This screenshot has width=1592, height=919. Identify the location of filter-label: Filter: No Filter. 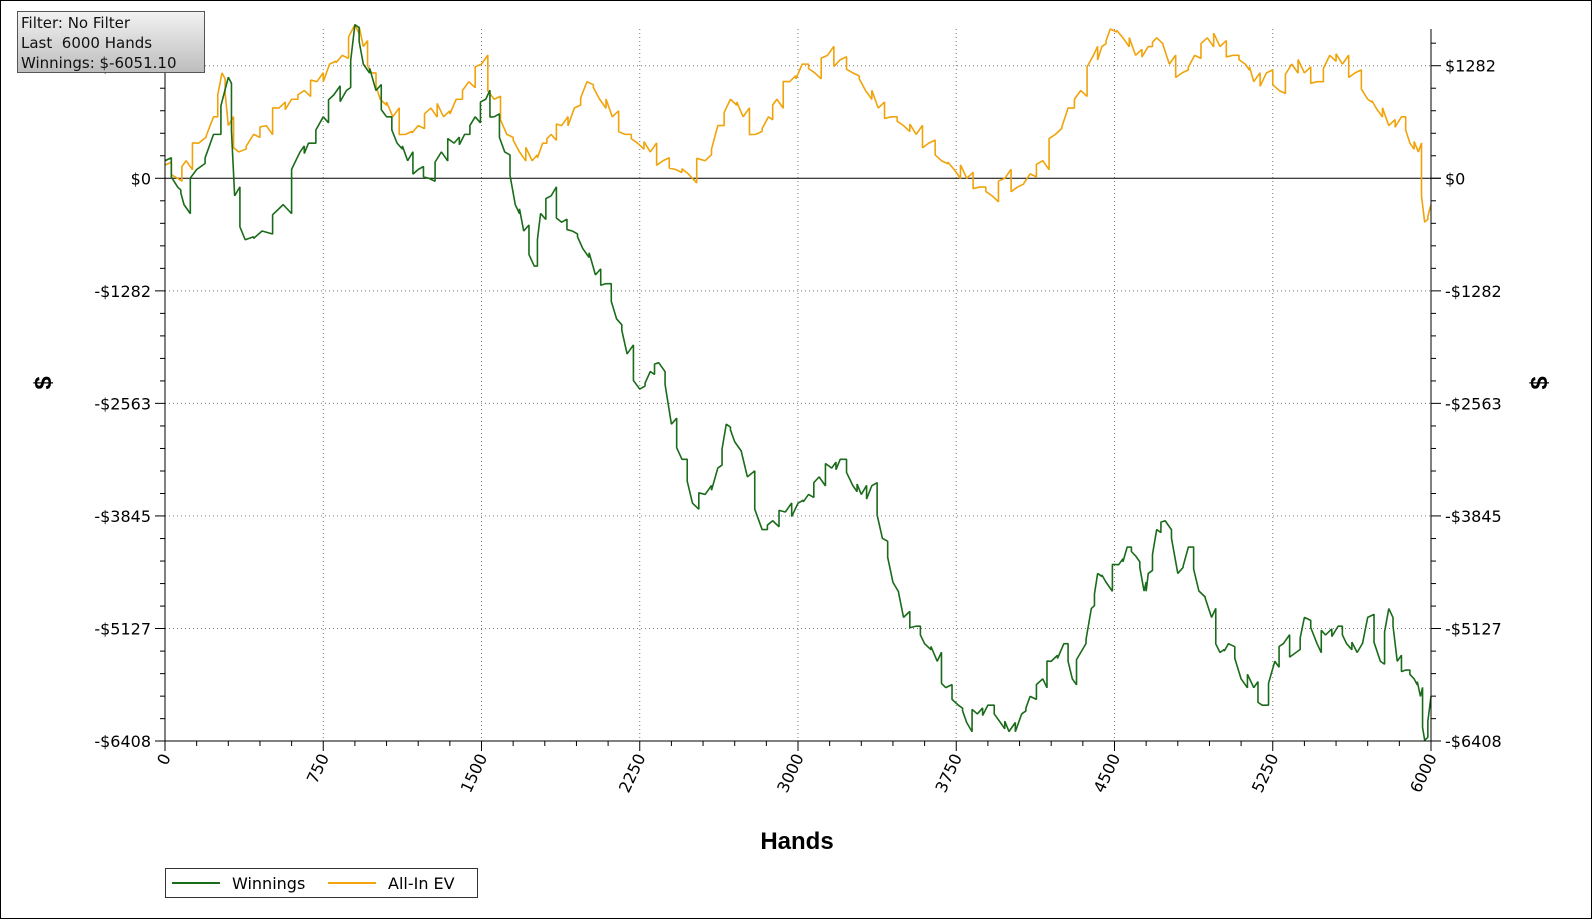
(76, 23).